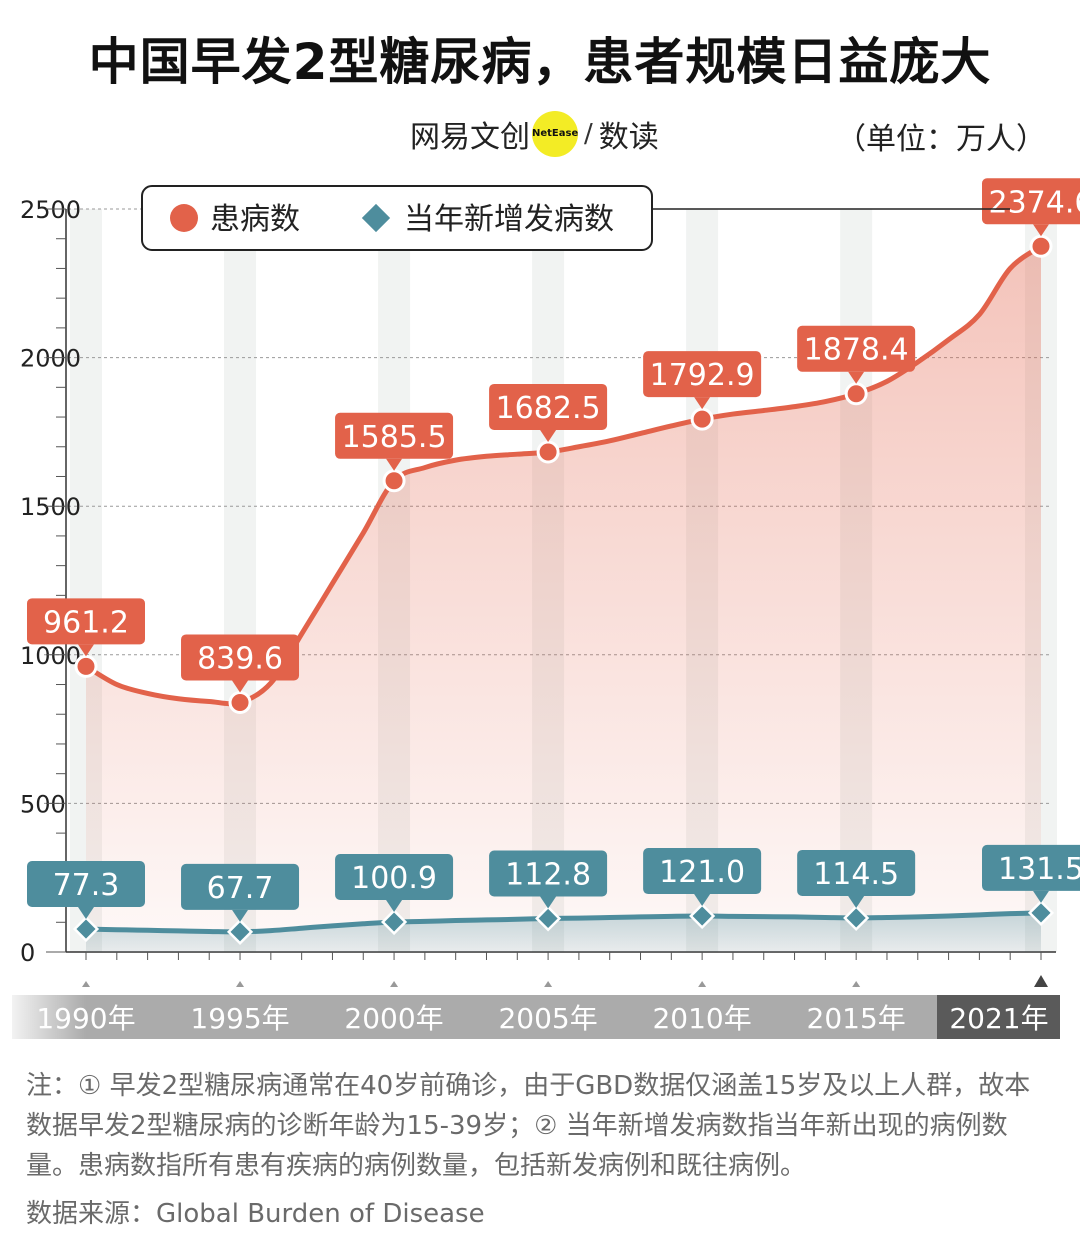 The width and height of the screenshot is (1080, 1251). What do you see at coordinates (941, 139) in the screenshot?
I see `unit-label: （单位：万人）` at bounding box center [941, 139].